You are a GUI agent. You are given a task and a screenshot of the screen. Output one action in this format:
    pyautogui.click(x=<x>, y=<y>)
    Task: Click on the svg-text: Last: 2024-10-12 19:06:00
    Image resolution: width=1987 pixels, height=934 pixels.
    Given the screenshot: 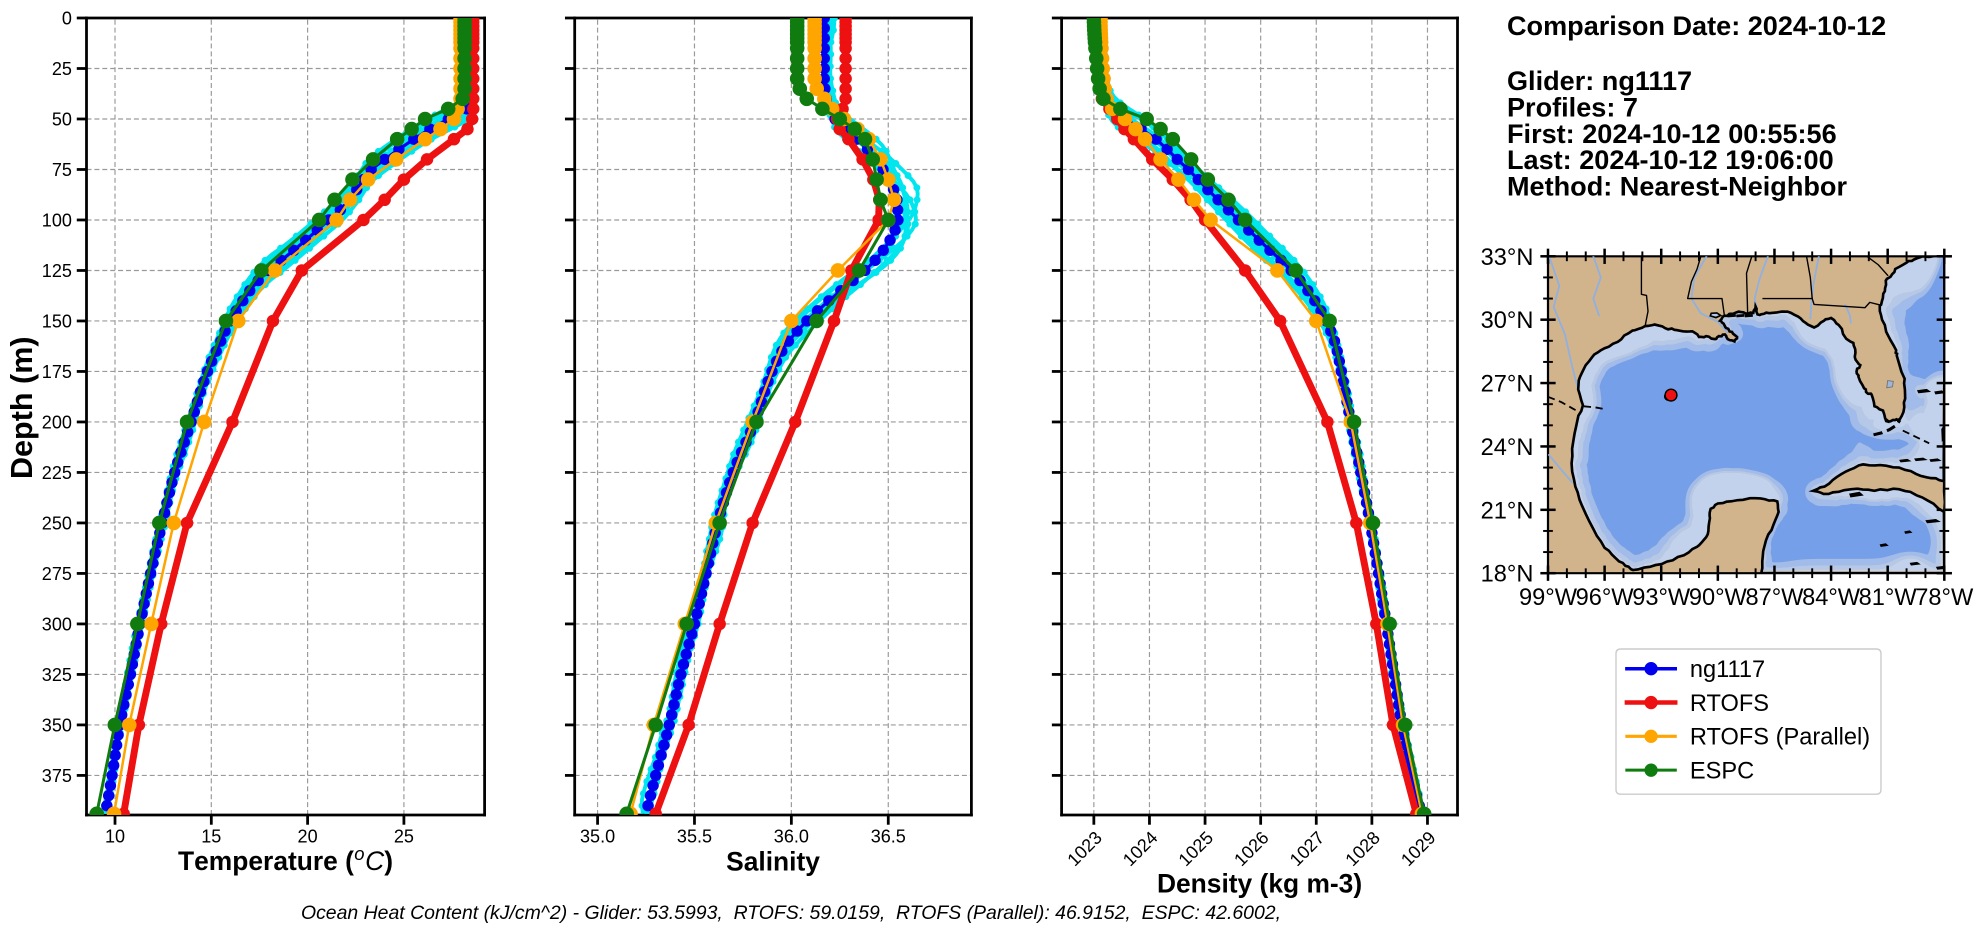 What is the action you would take?
    pyautogui.click(x=1670, y=159)
    